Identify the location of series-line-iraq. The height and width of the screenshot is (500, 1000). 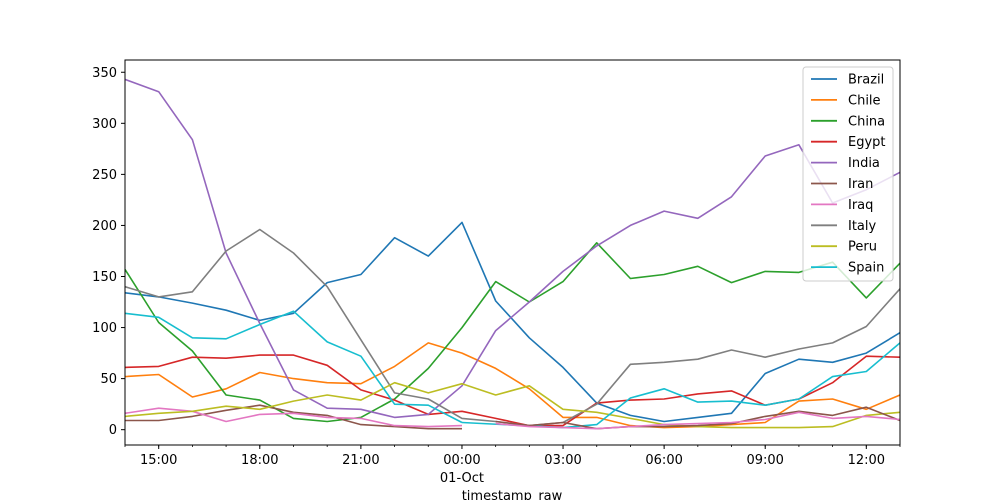
(293, 417).